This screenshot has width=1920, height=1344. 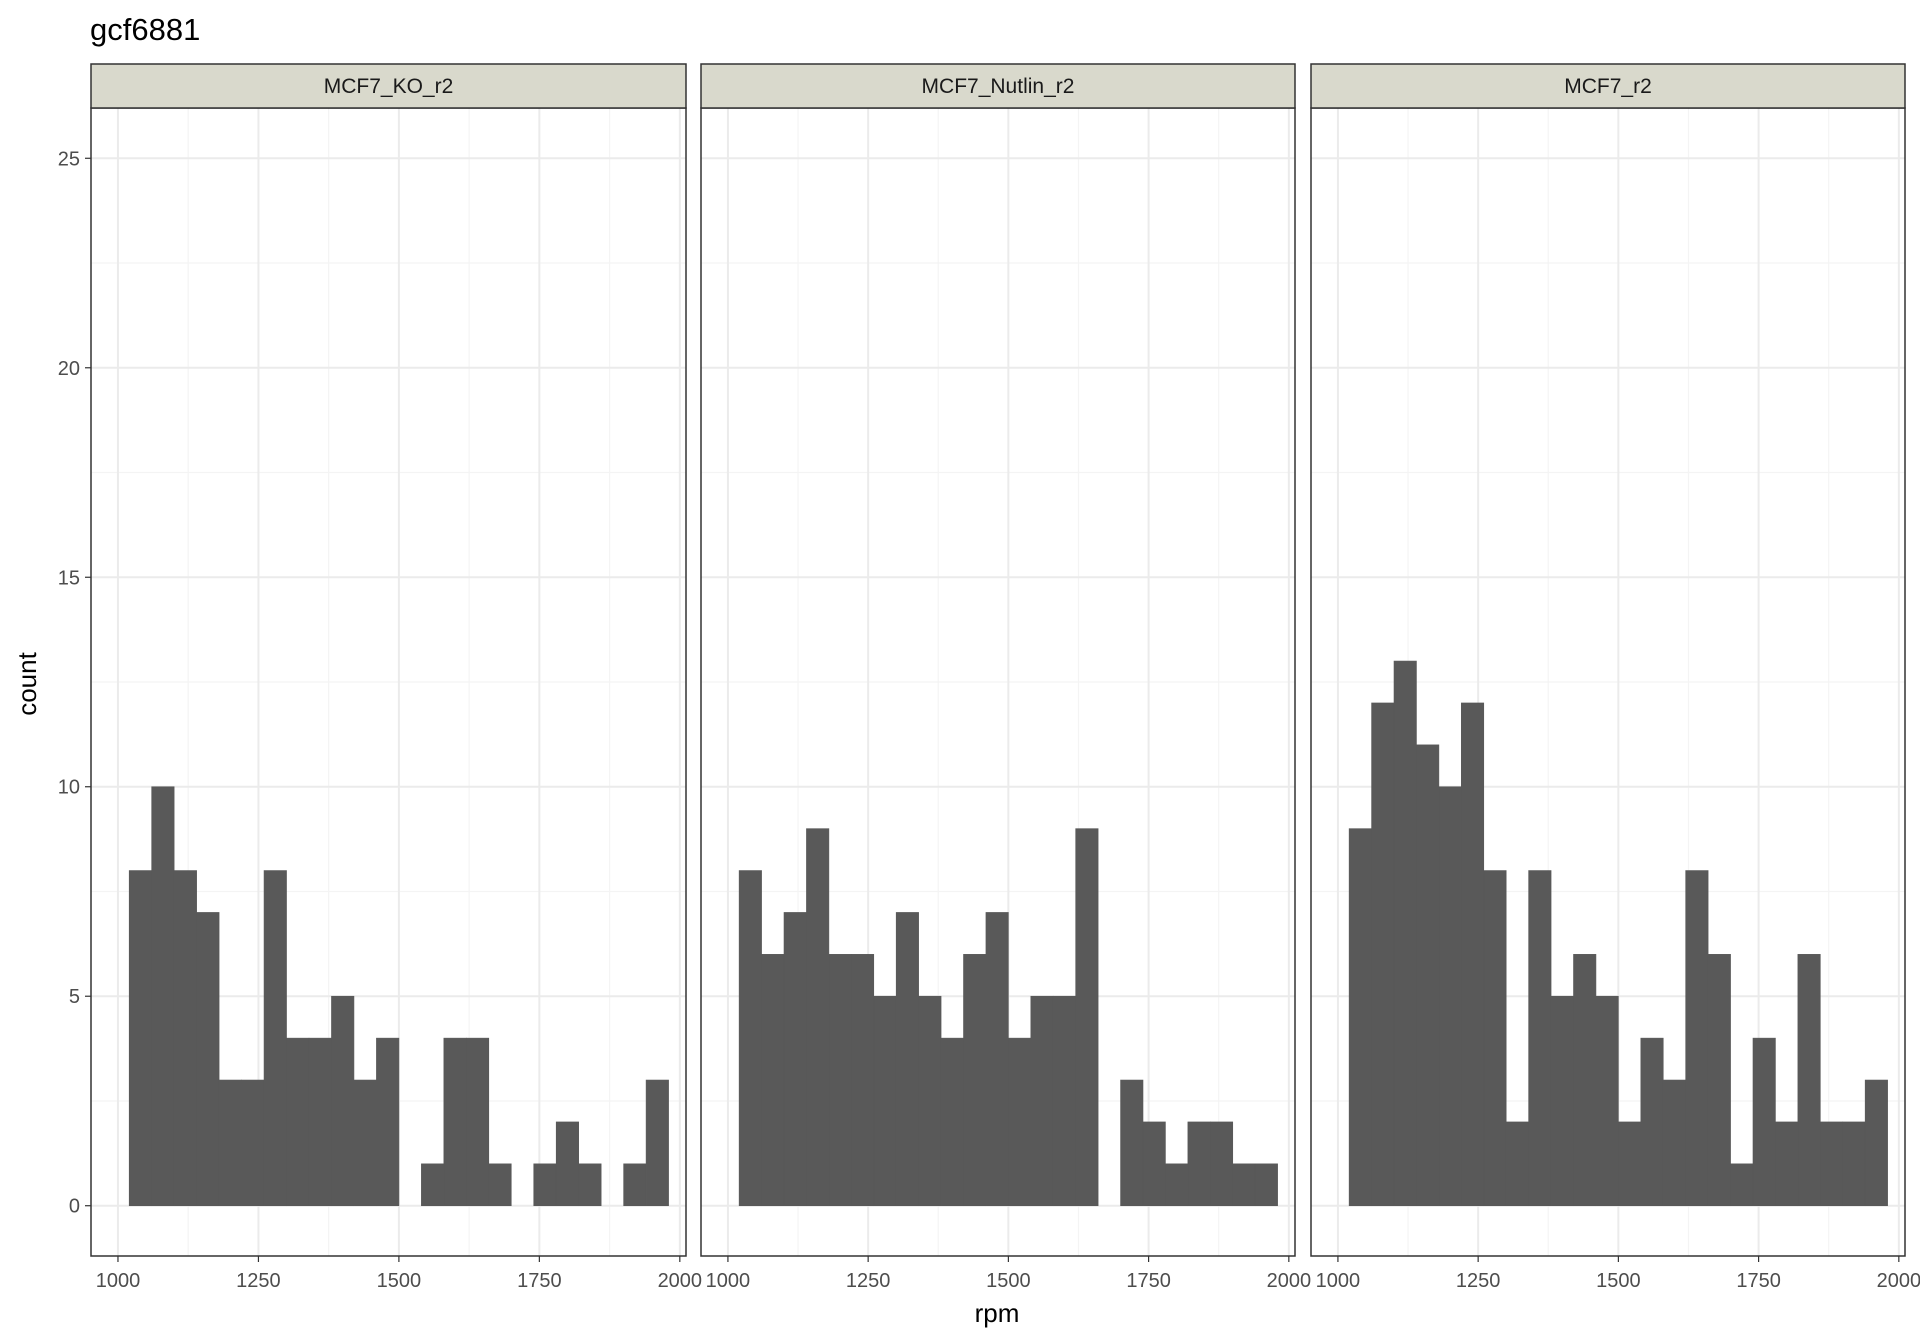 I want to click on facet-strip-label: MCF7_r2, so click(x=1608, y=86).